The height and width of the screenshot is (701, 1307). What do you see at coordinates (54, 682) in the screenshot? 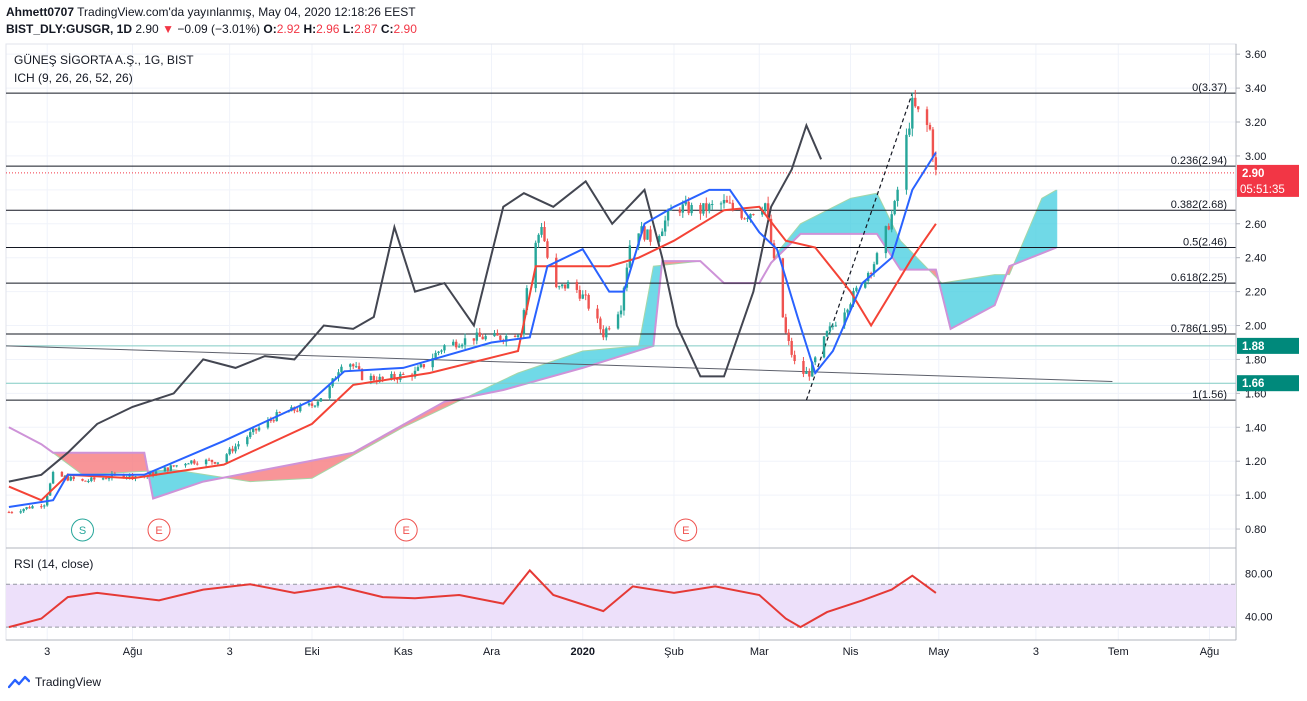
I see `footer-brand: TradingView` at bounding box center [54, 682].